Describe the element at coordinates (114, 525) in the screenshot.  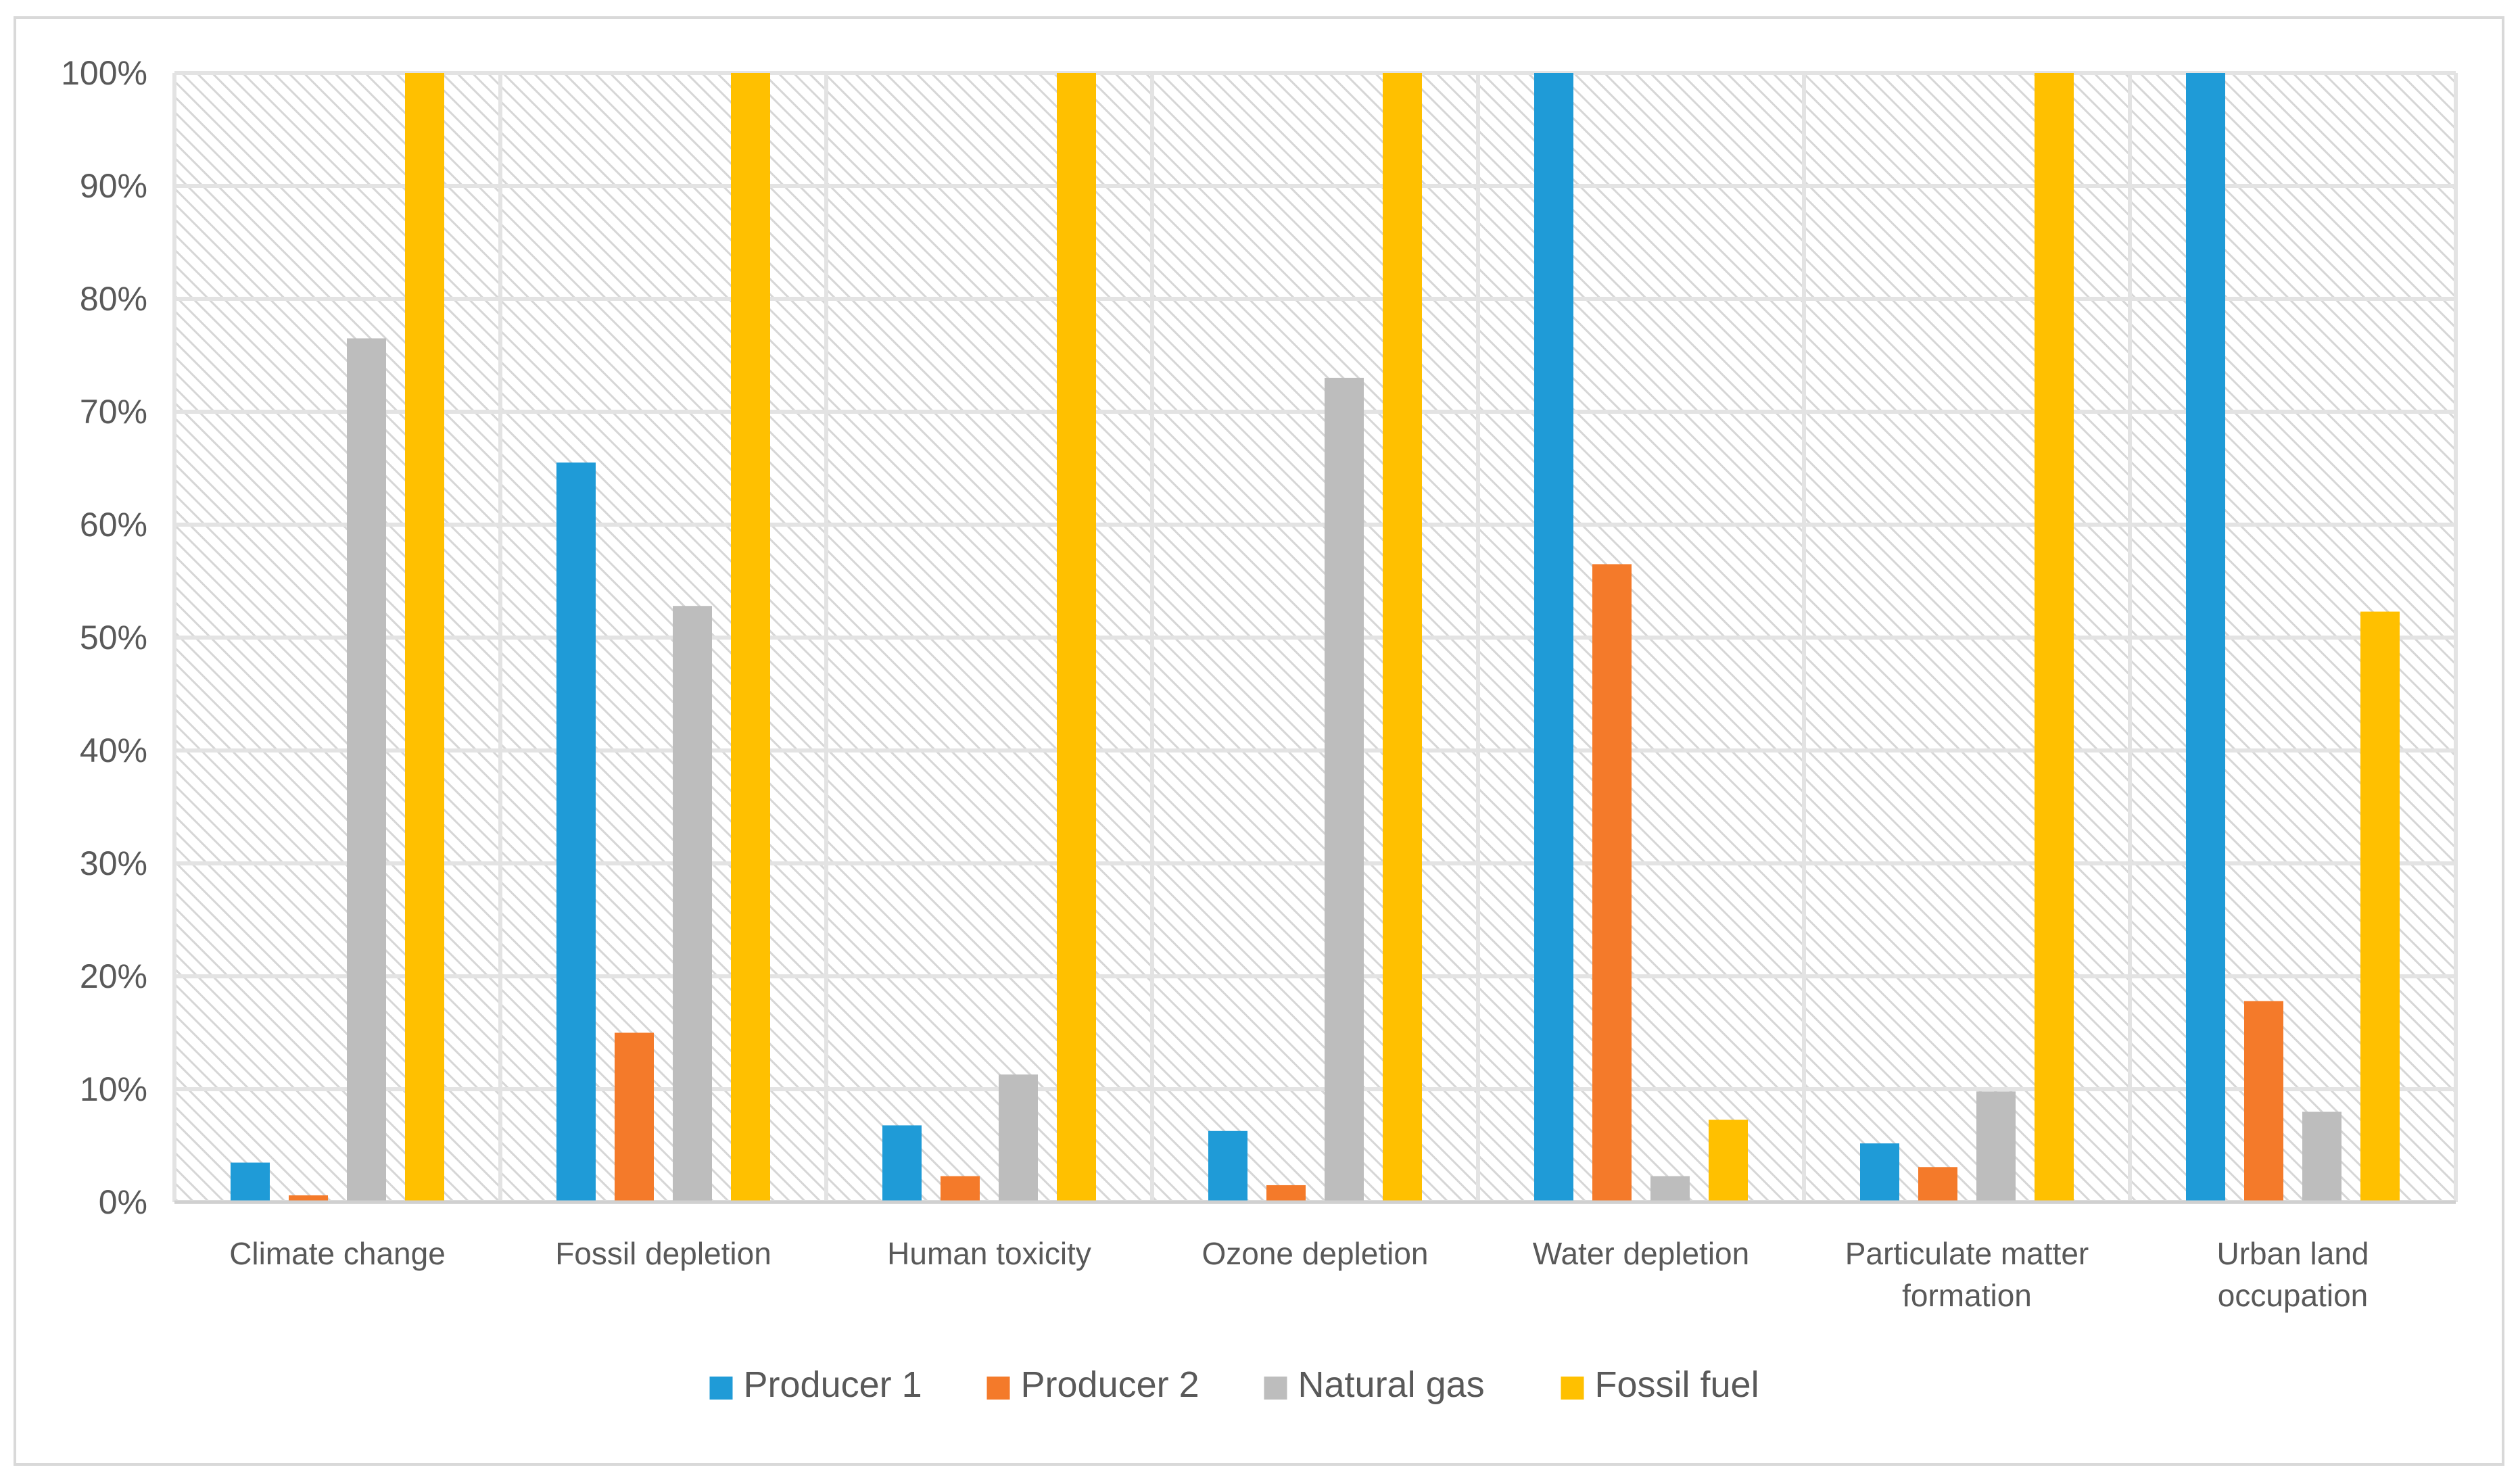
I see `y-tick-label: 60%` at that location.